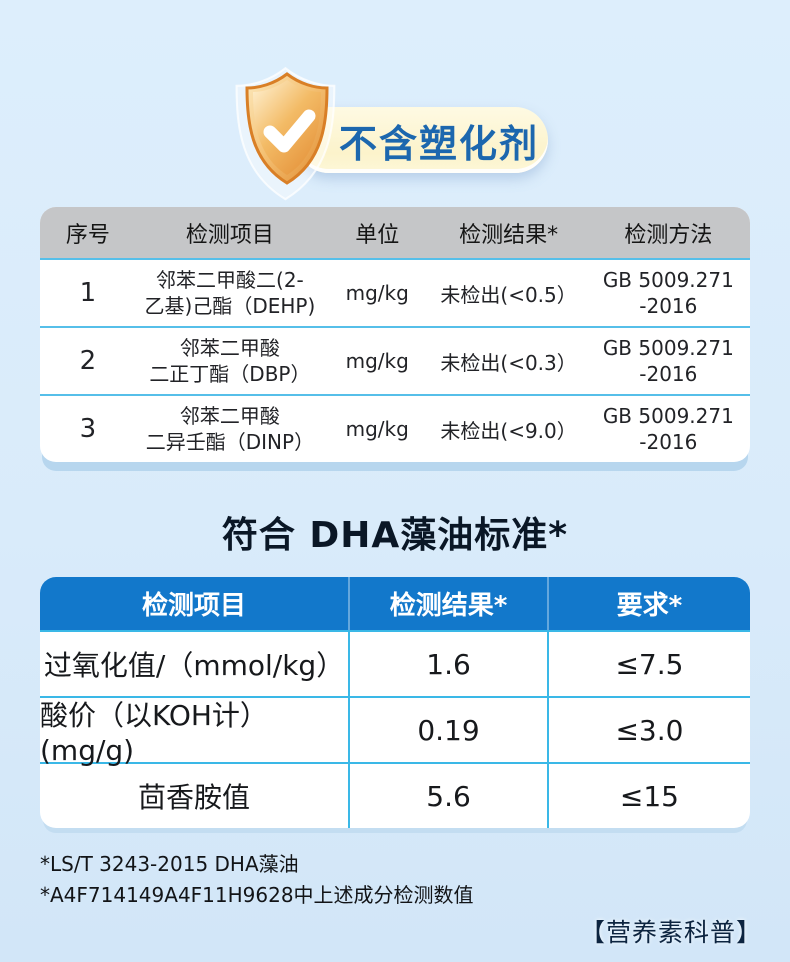  I want to click on column-header-requirement: 要求*, so click(648, 603).